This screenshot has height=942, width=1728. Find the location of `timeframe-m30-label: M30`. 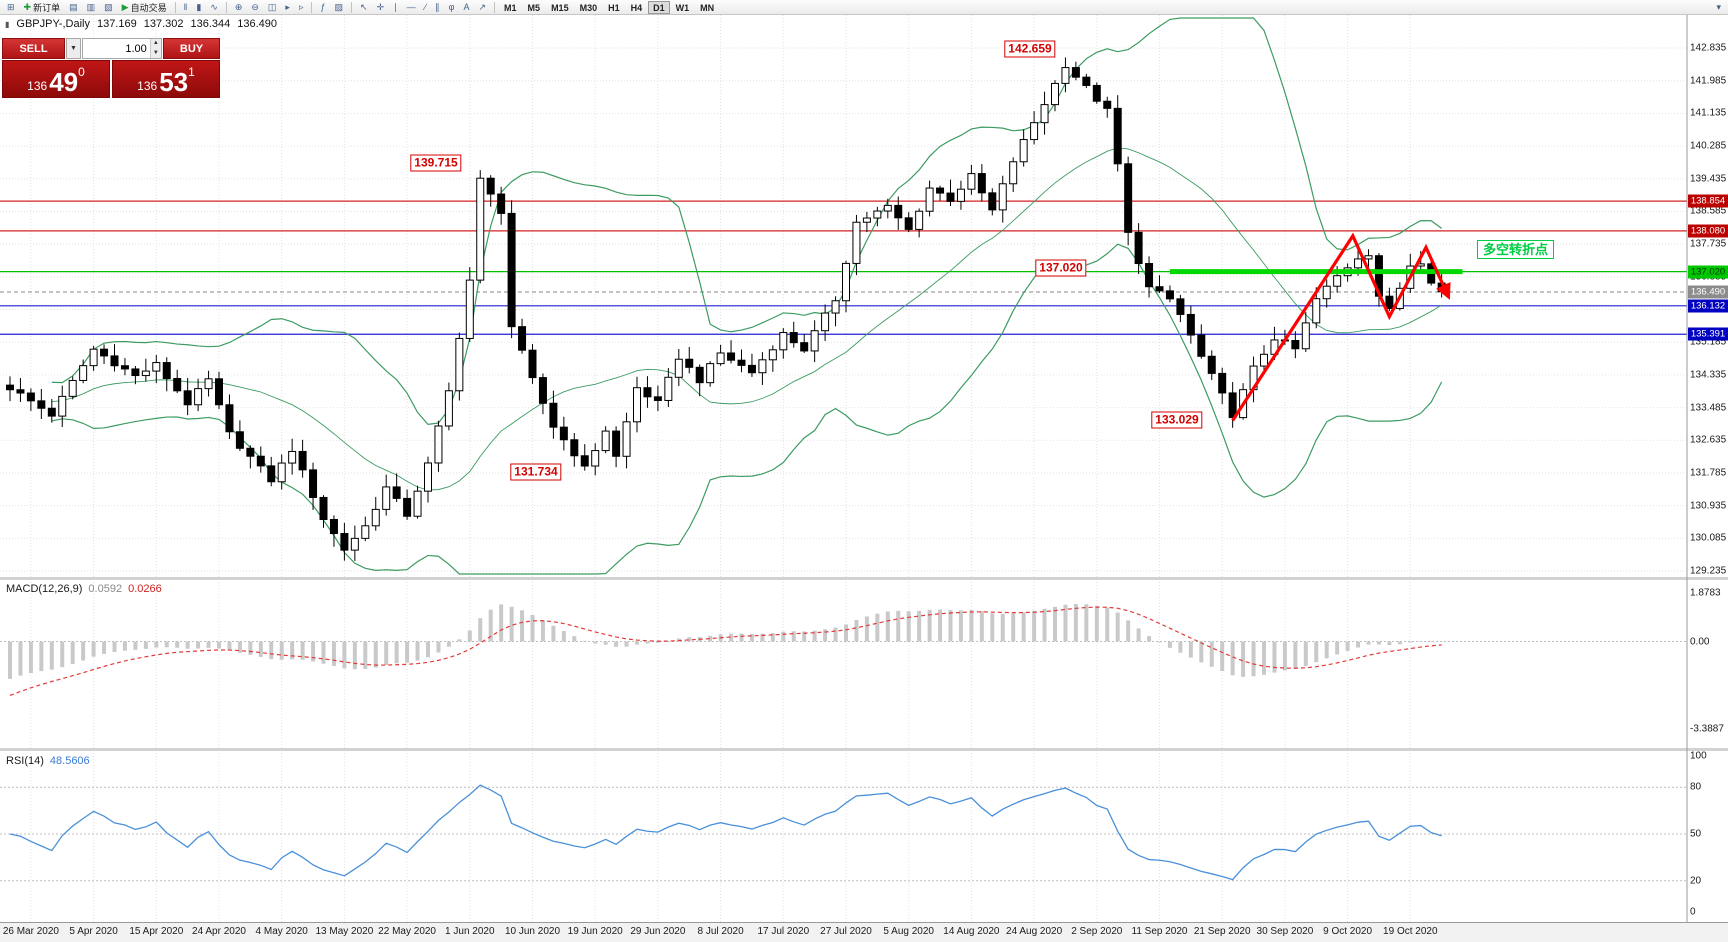

timeframe-m30-label: M30 is located at coordinates (588, 7).